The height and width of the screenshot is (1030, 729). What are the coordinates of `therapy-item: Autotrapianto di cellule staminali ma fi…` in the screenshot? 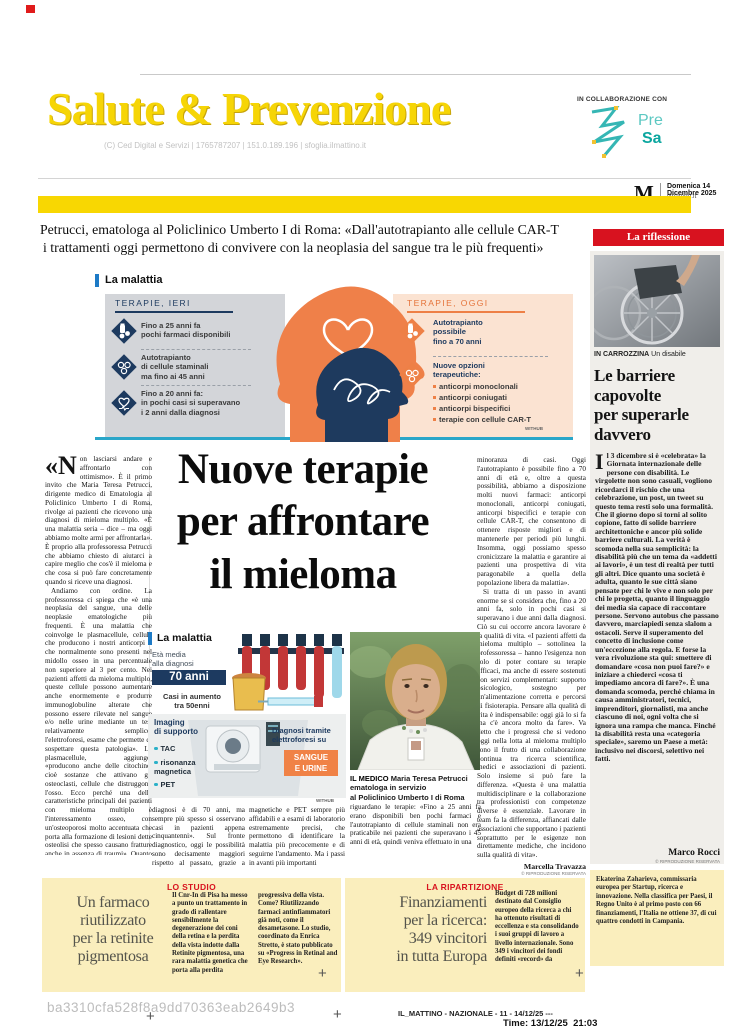 It's located at (175, 367).